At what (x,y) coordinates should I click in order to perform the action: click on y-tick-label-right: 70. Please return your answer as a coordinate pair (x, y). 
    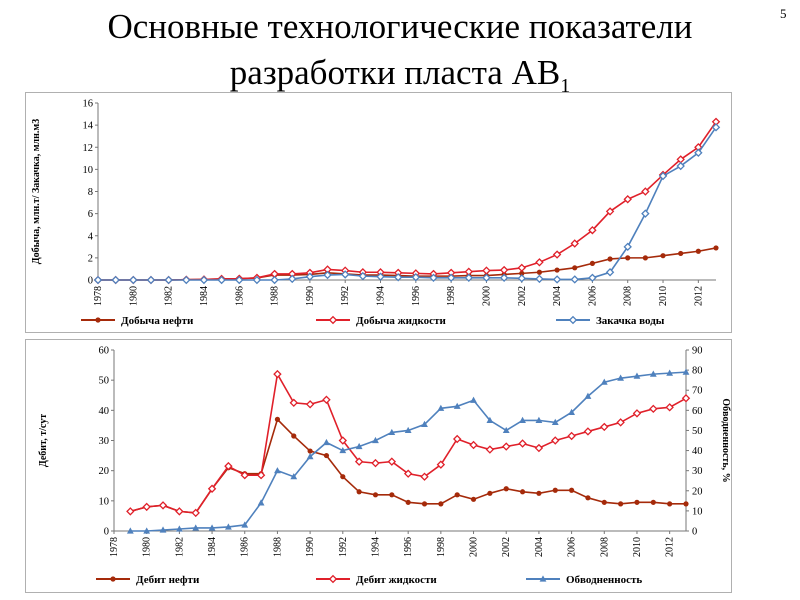
    Looking at the image, I should click on (697, 391).